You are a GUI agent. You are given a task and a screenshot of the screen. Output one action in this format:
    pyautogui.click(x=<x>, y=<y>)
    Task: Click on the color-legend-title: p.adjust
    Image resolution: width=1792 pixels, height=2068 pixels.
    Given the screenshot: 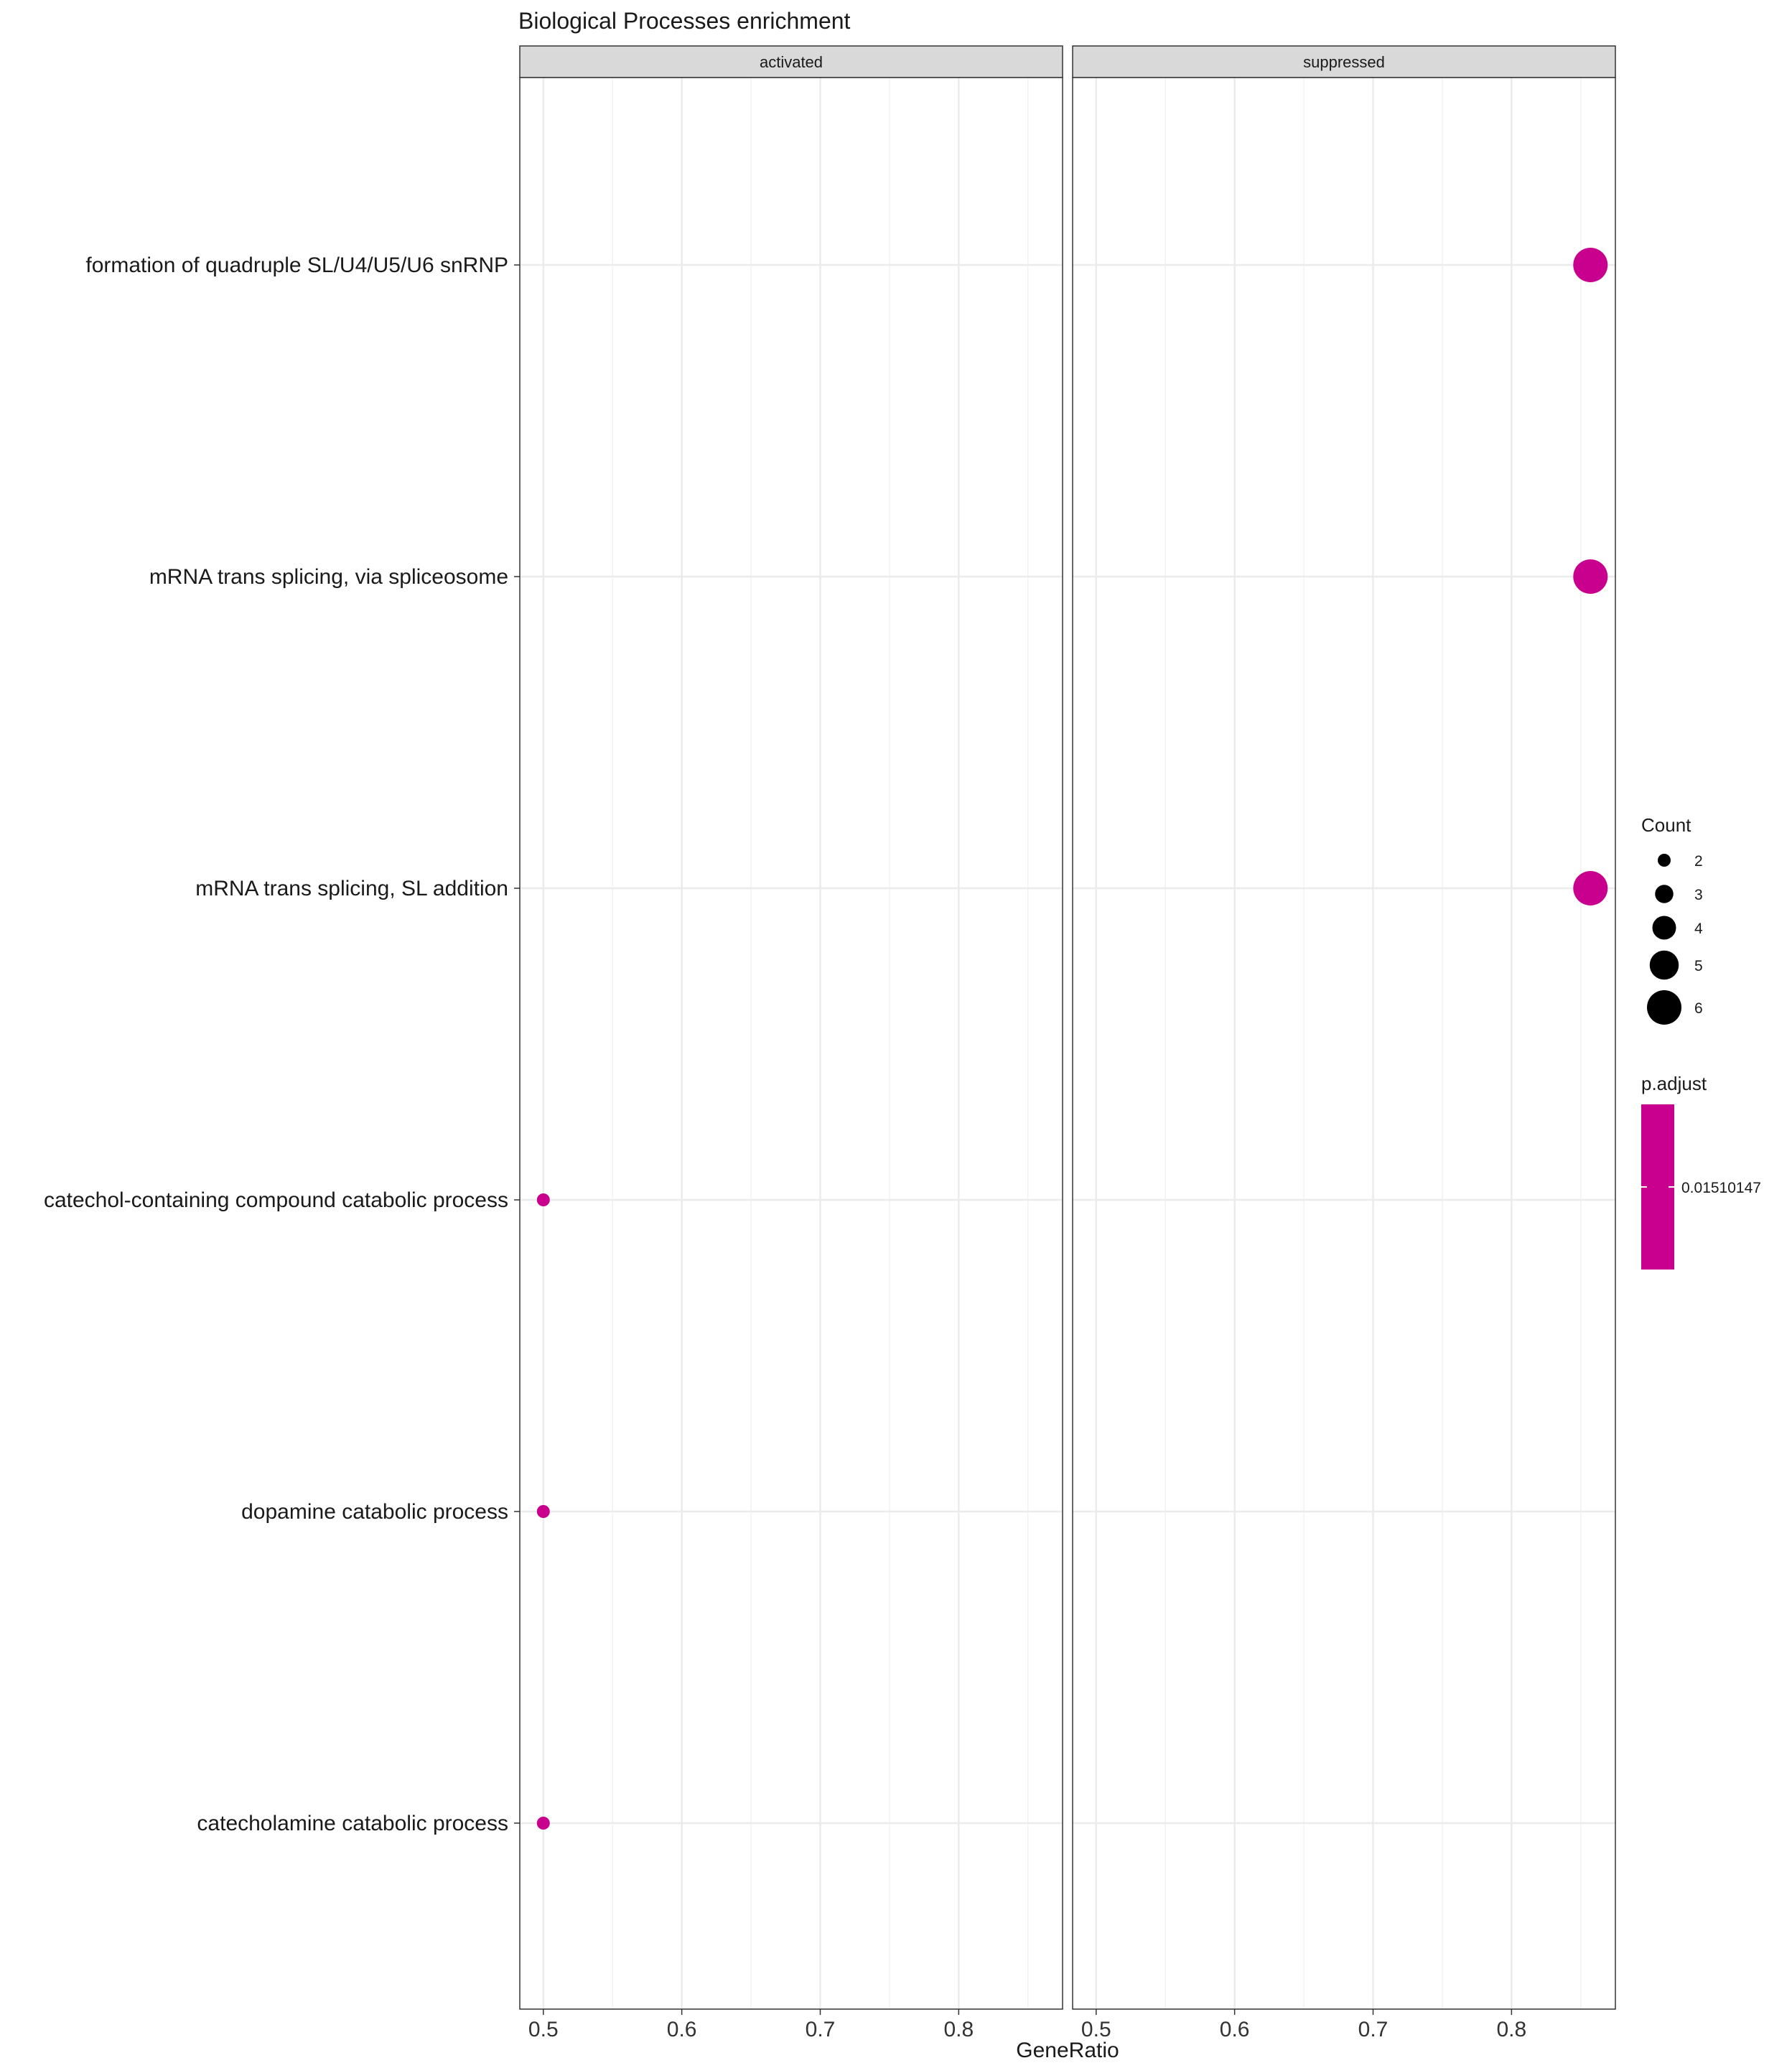 What is the action you would take?
    pyautogui.click(x=1674, y=1083)
    